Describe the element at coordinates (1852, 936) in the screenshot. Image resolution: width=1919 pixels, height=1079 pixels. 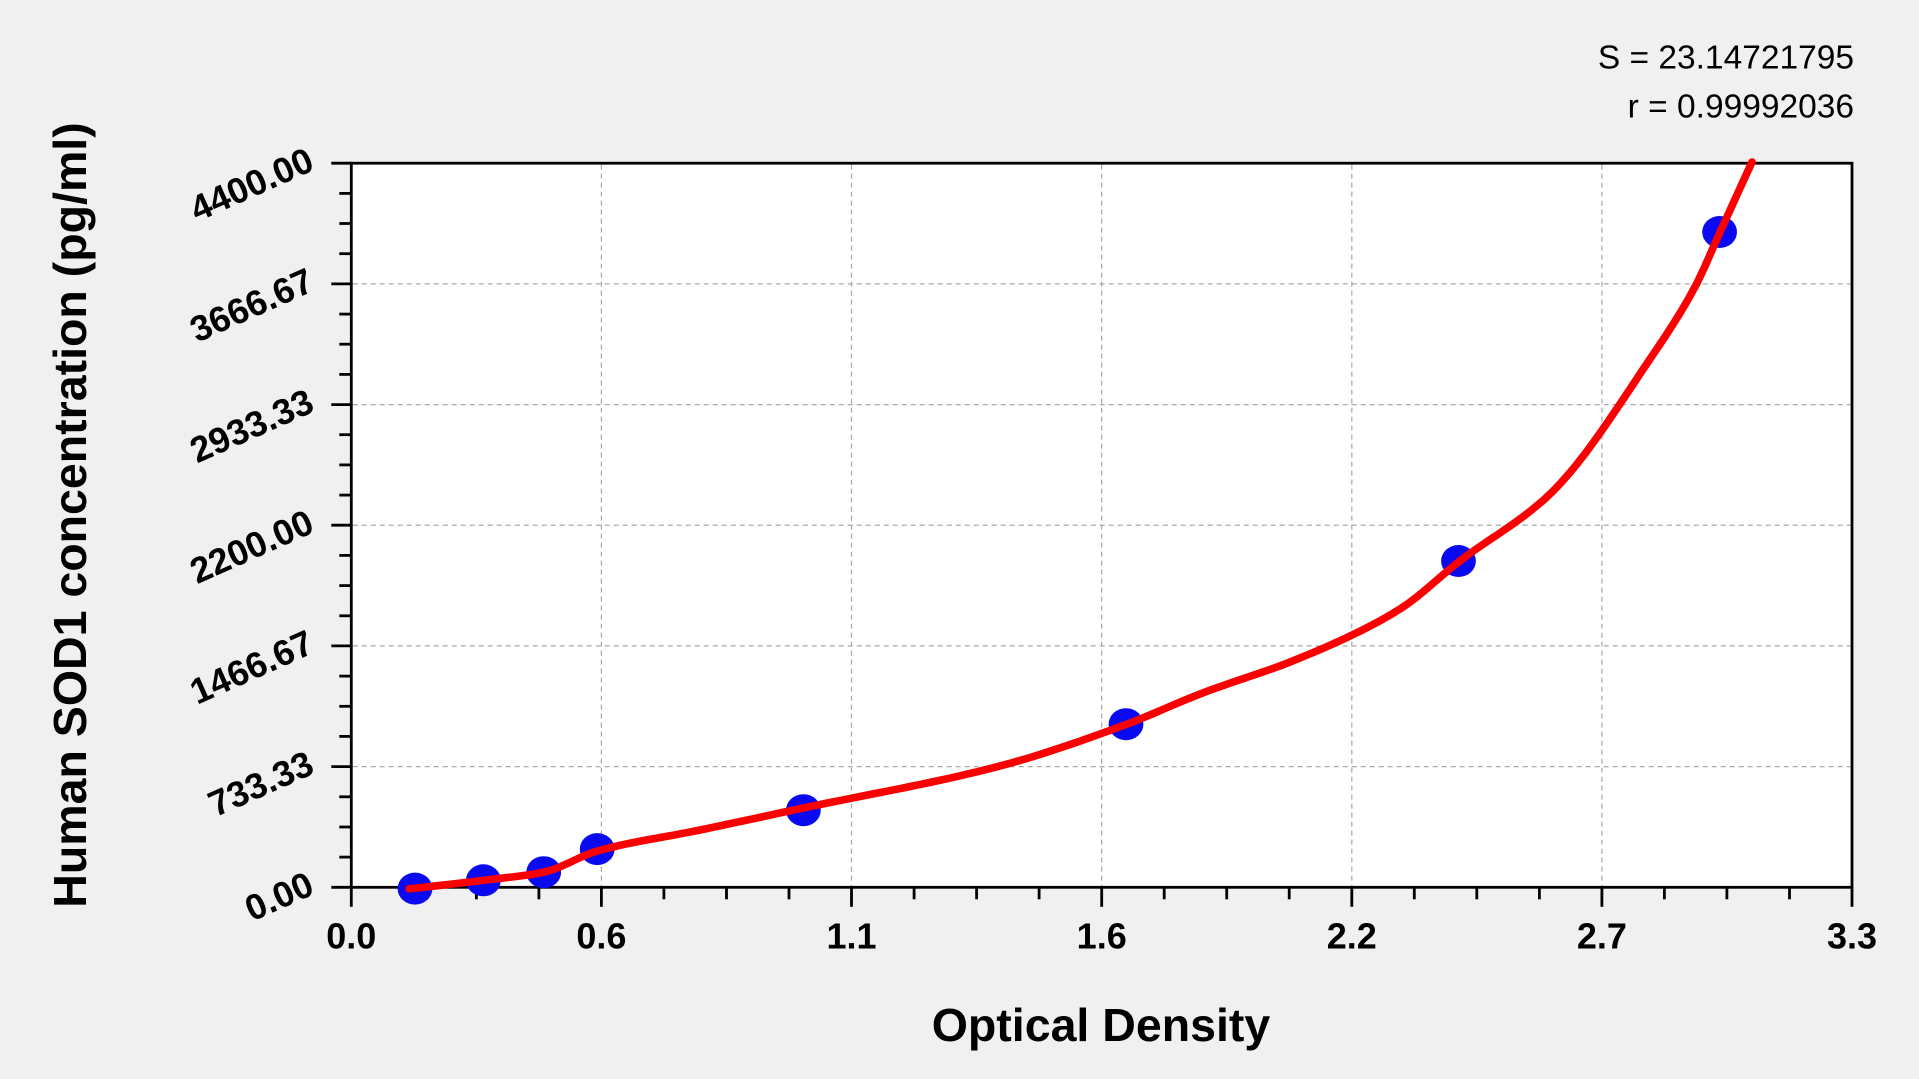
I see `svg-text: 3.3` at that location.